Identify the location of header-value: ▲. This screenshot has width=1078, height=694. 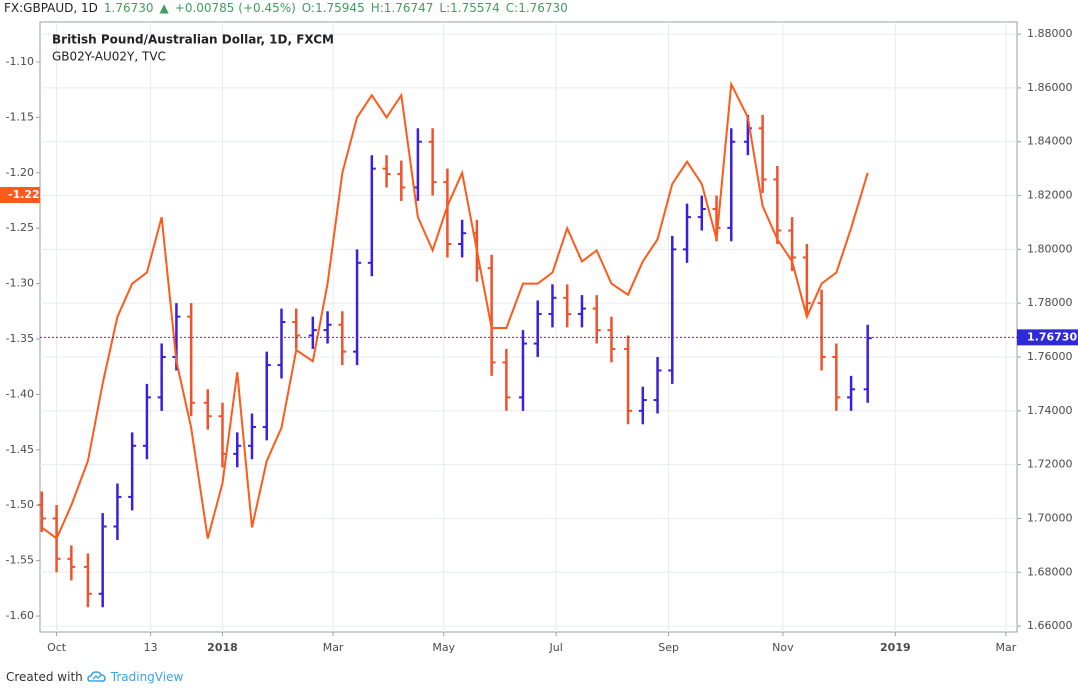
(164, 8).